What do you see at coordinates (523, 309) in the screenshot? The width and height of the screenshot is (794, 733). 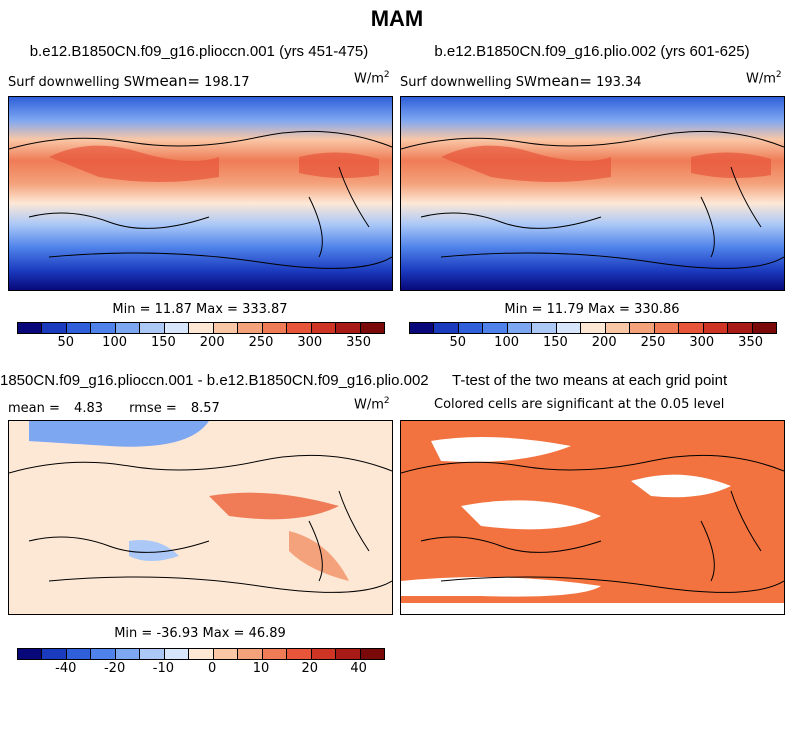 I see `panel2-min-label: Min =` at bounding box center [523, 309].